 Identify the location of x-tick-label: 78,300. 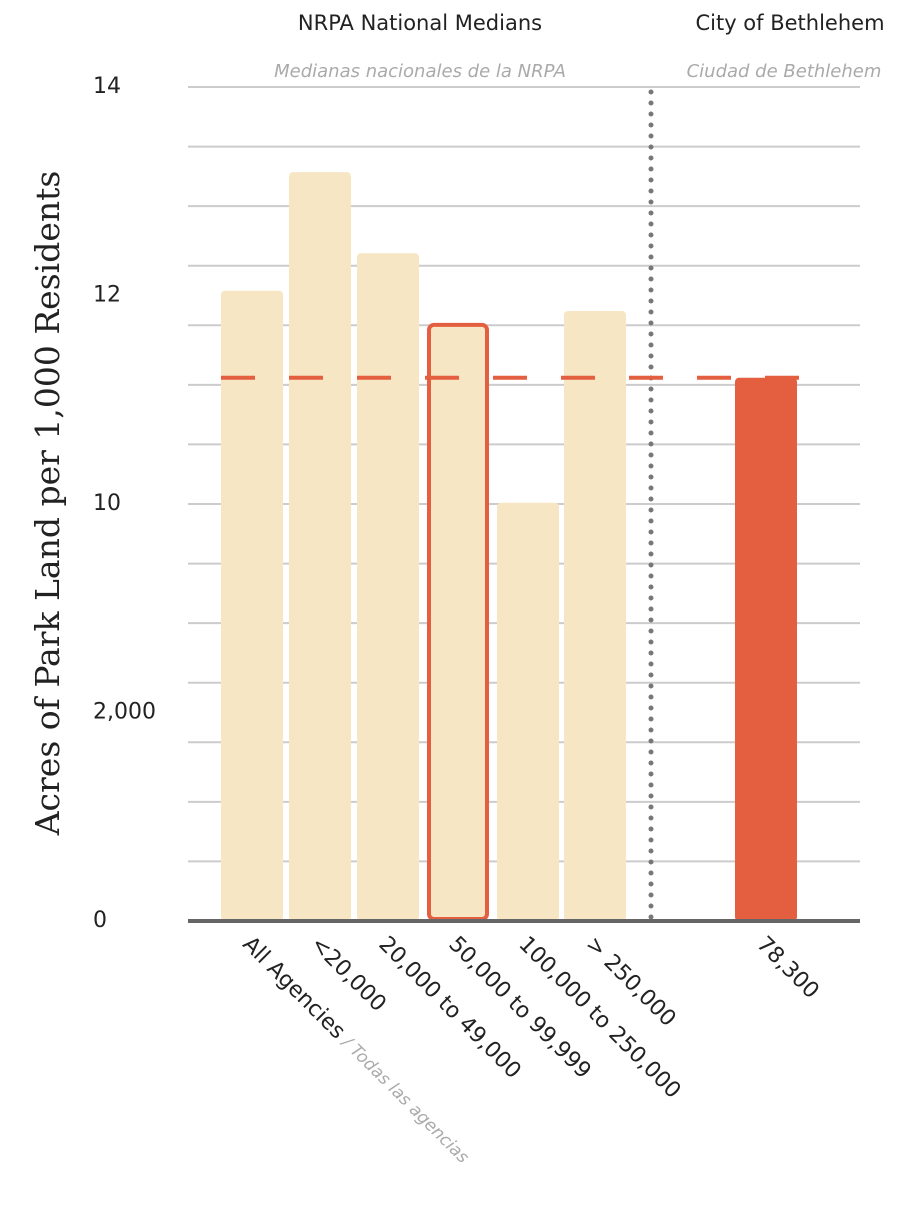
(788, 968).